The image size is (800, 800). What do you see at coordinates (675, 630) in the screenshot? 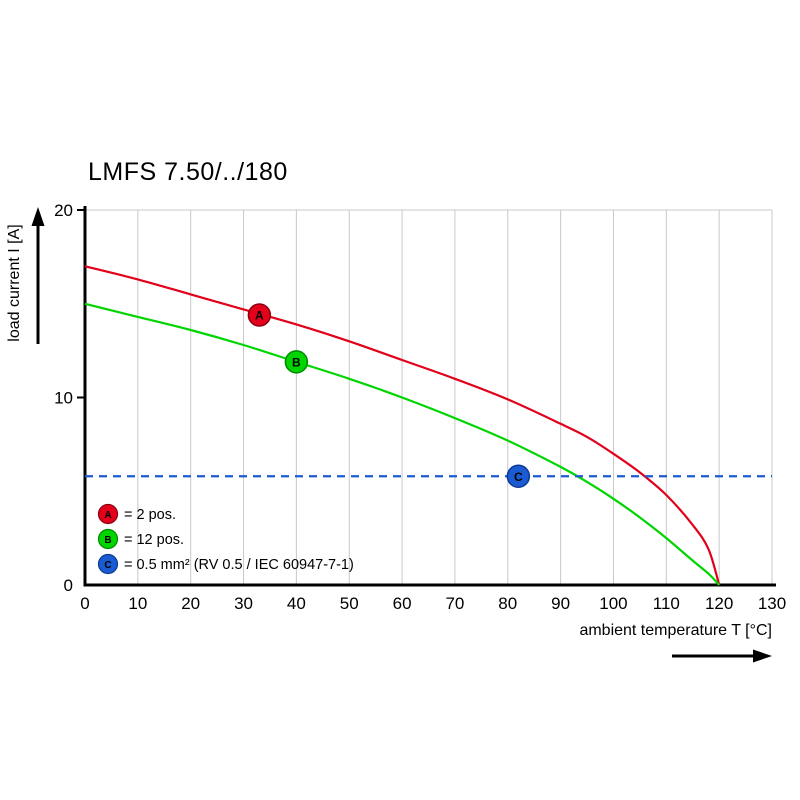
I see `x-axis-label: ambient temperature T [°C]` at bounding box center [675, 630].